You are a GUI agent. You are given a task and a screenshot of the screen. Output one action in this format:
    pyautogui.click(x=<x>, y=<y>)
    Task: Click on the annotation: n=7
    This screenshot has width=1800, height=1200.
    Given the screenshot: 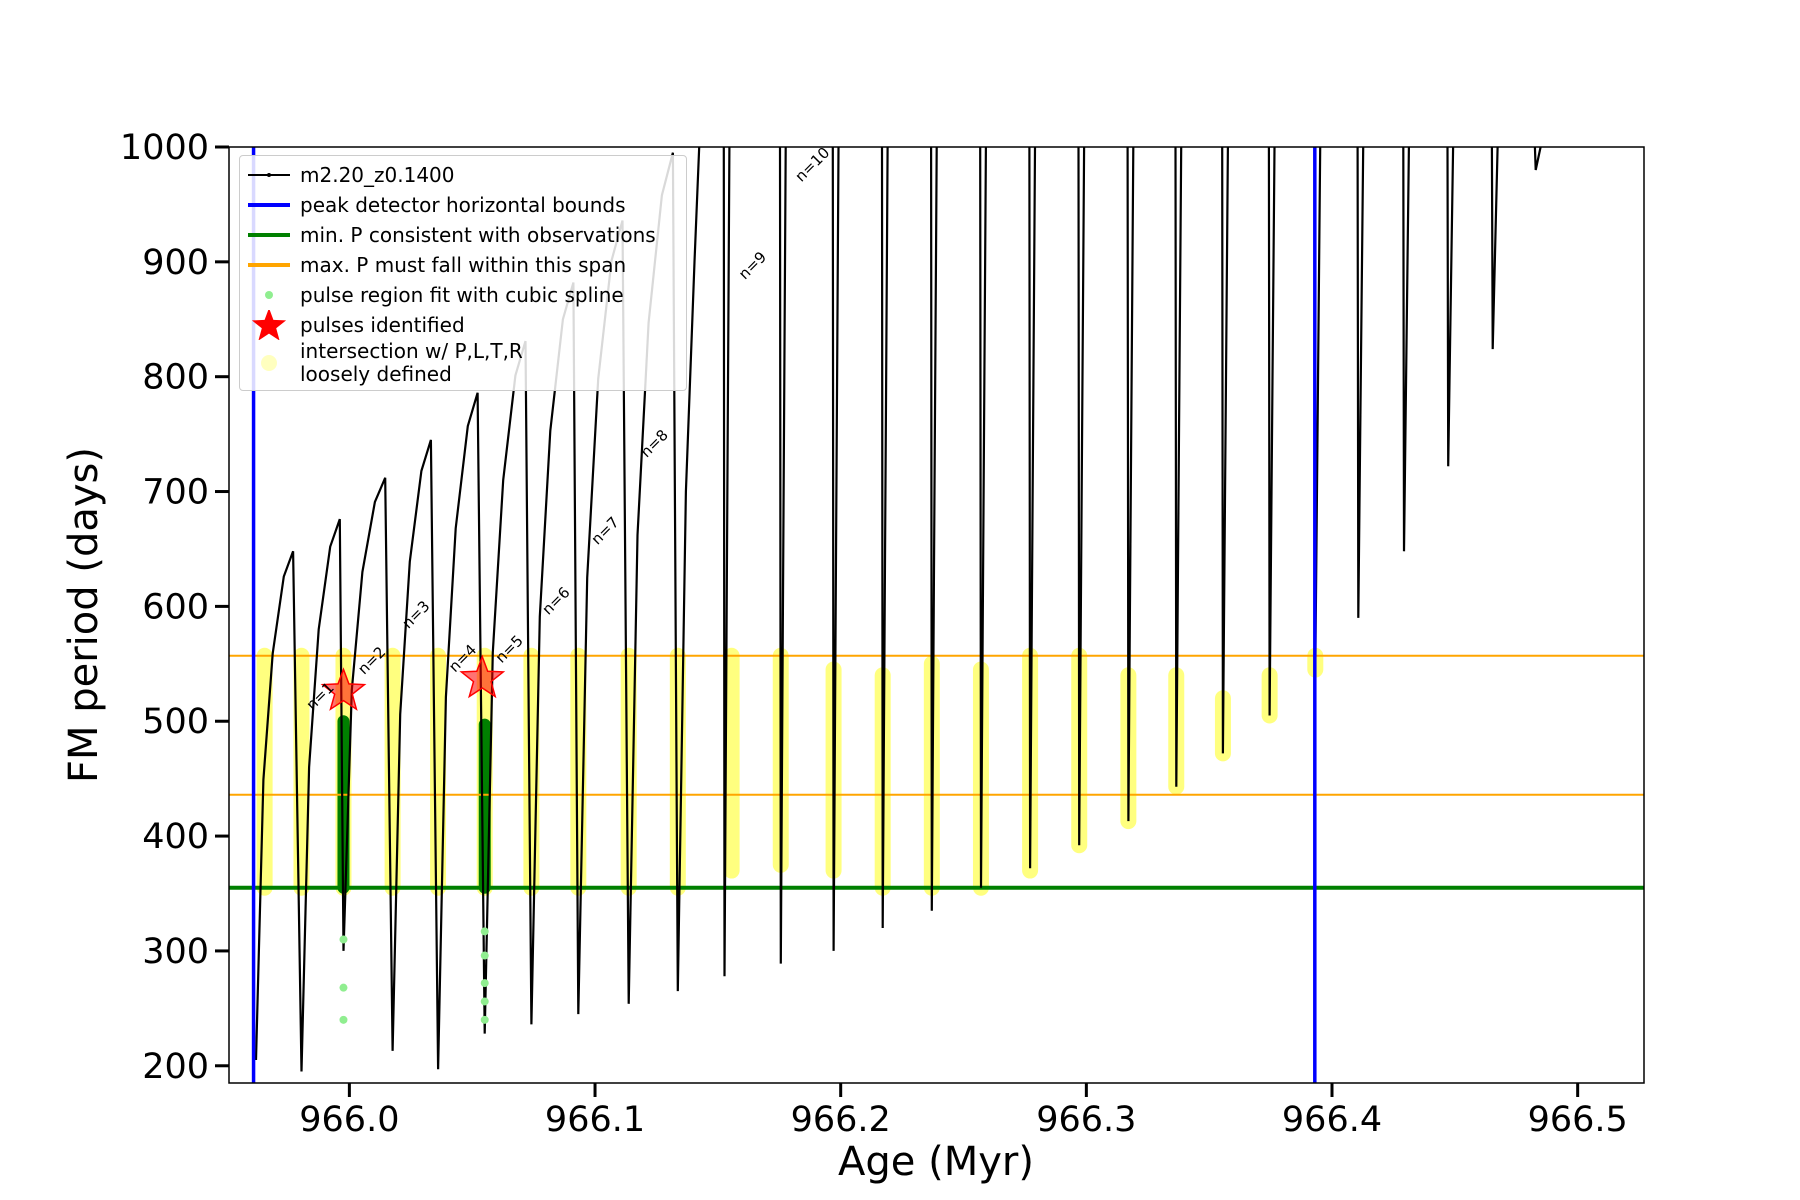 What is the action you would take?
    pyautogui.click(x=605, y=530)
    